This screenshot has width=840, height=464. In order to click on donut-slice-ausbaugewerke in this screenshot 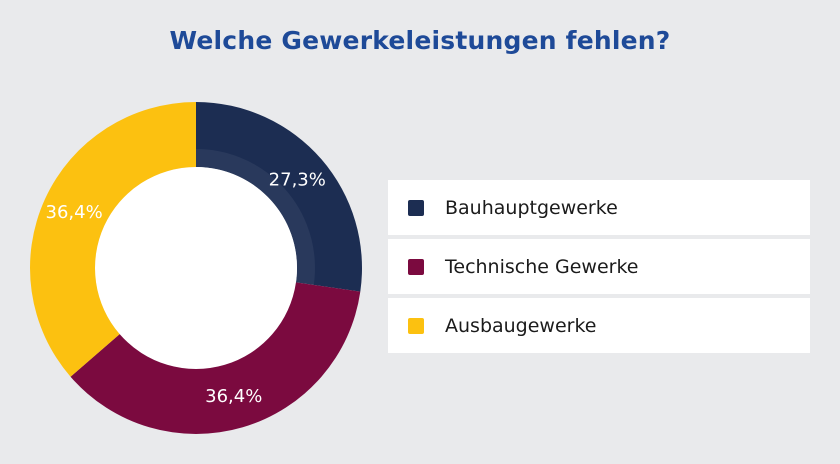, I will do `click(113, 239)`.